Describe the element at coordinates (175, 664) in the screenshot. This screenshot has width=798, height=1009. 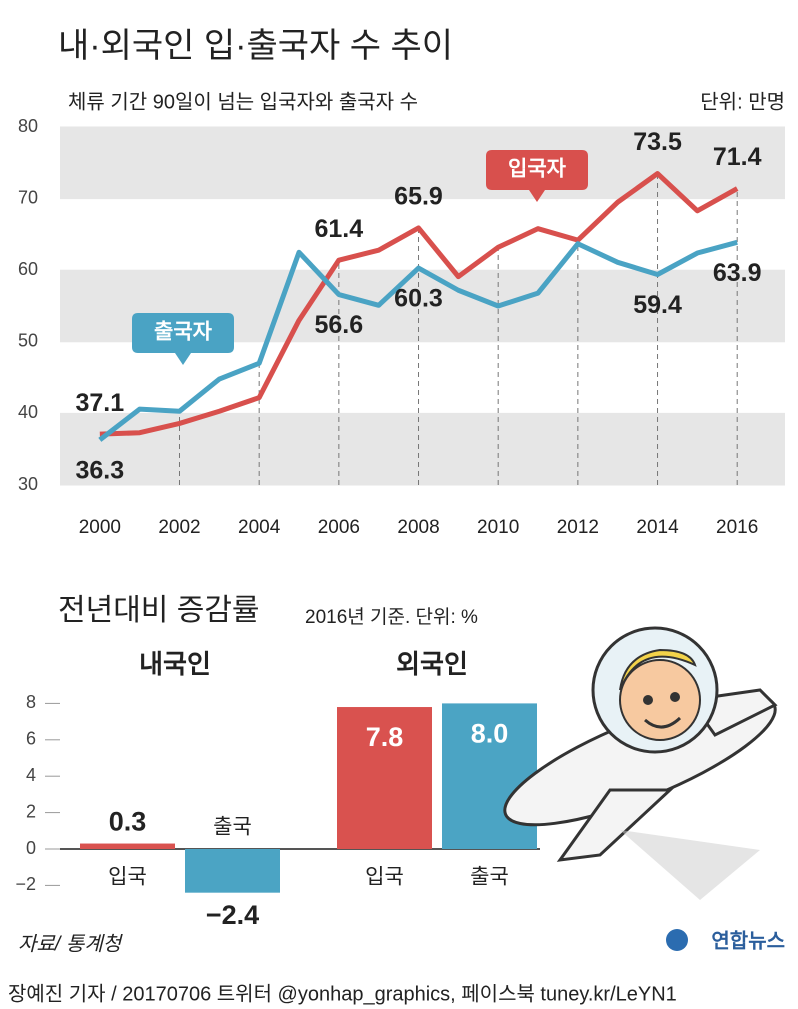
I see `group-label: 내국인` at that location.